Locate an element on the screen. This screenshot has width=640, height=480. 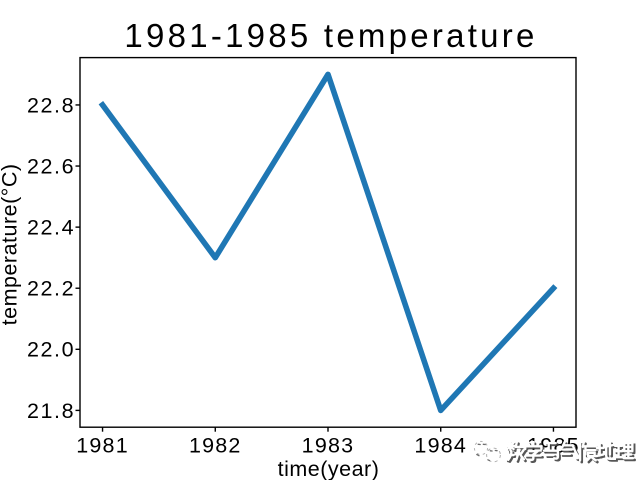
svg-text: 21.8 is located at coordinates (51, 411).